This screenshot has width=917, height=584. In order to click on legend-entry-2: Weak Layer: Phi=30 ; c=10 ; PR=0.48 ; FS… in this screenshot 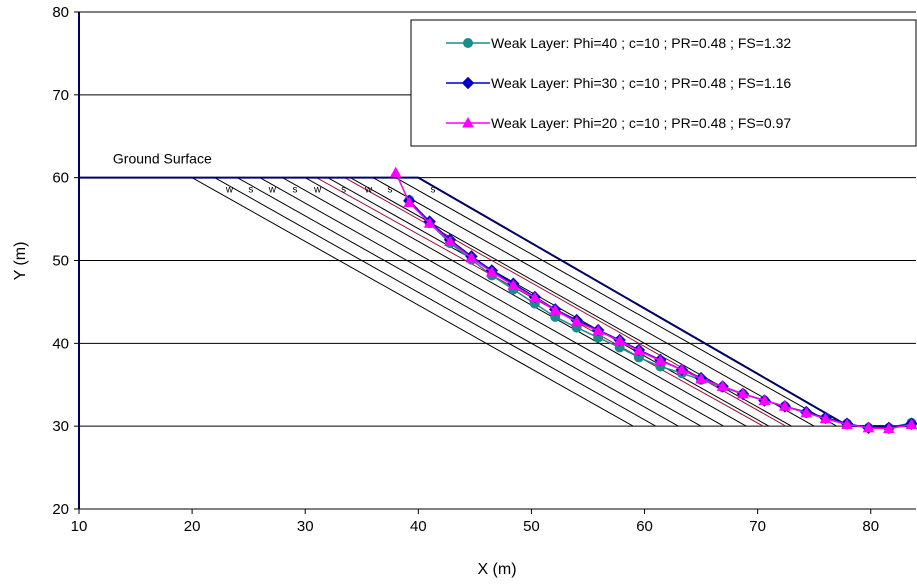, I will do `click(618, 83)`.